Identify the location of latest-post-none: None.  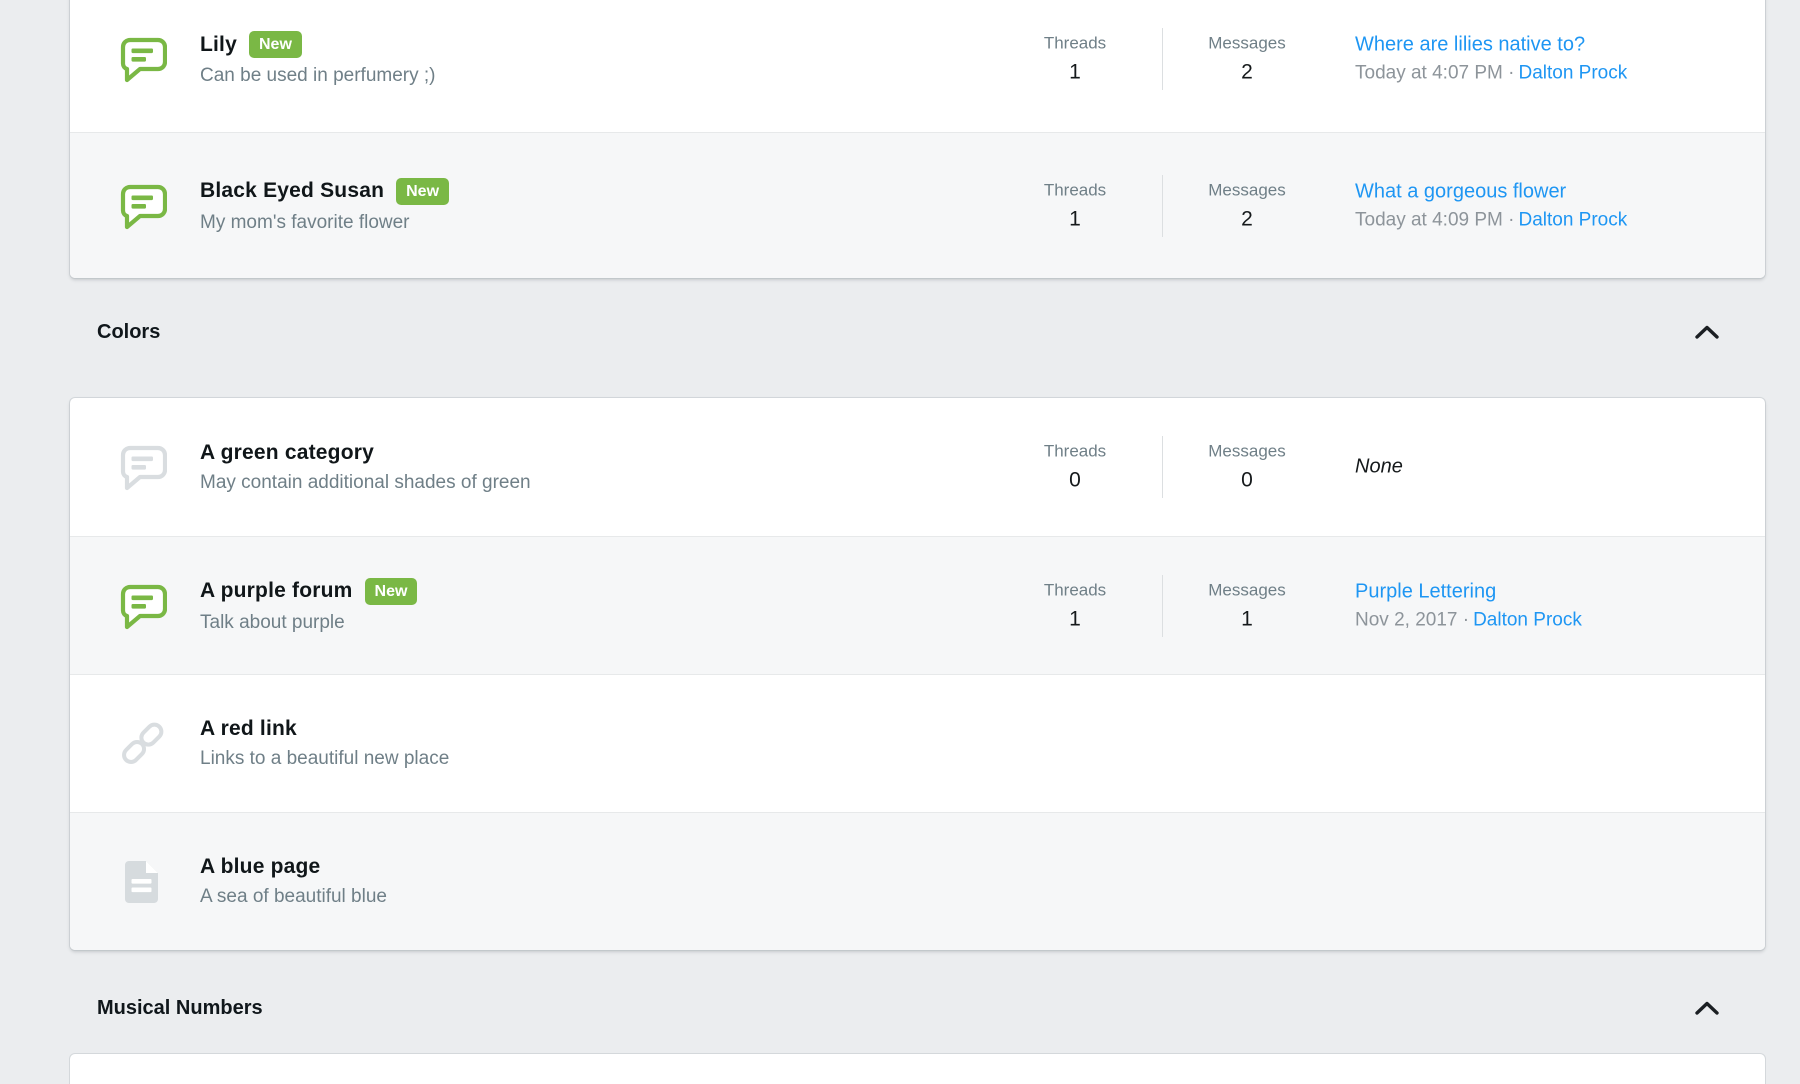
(1379, 466).